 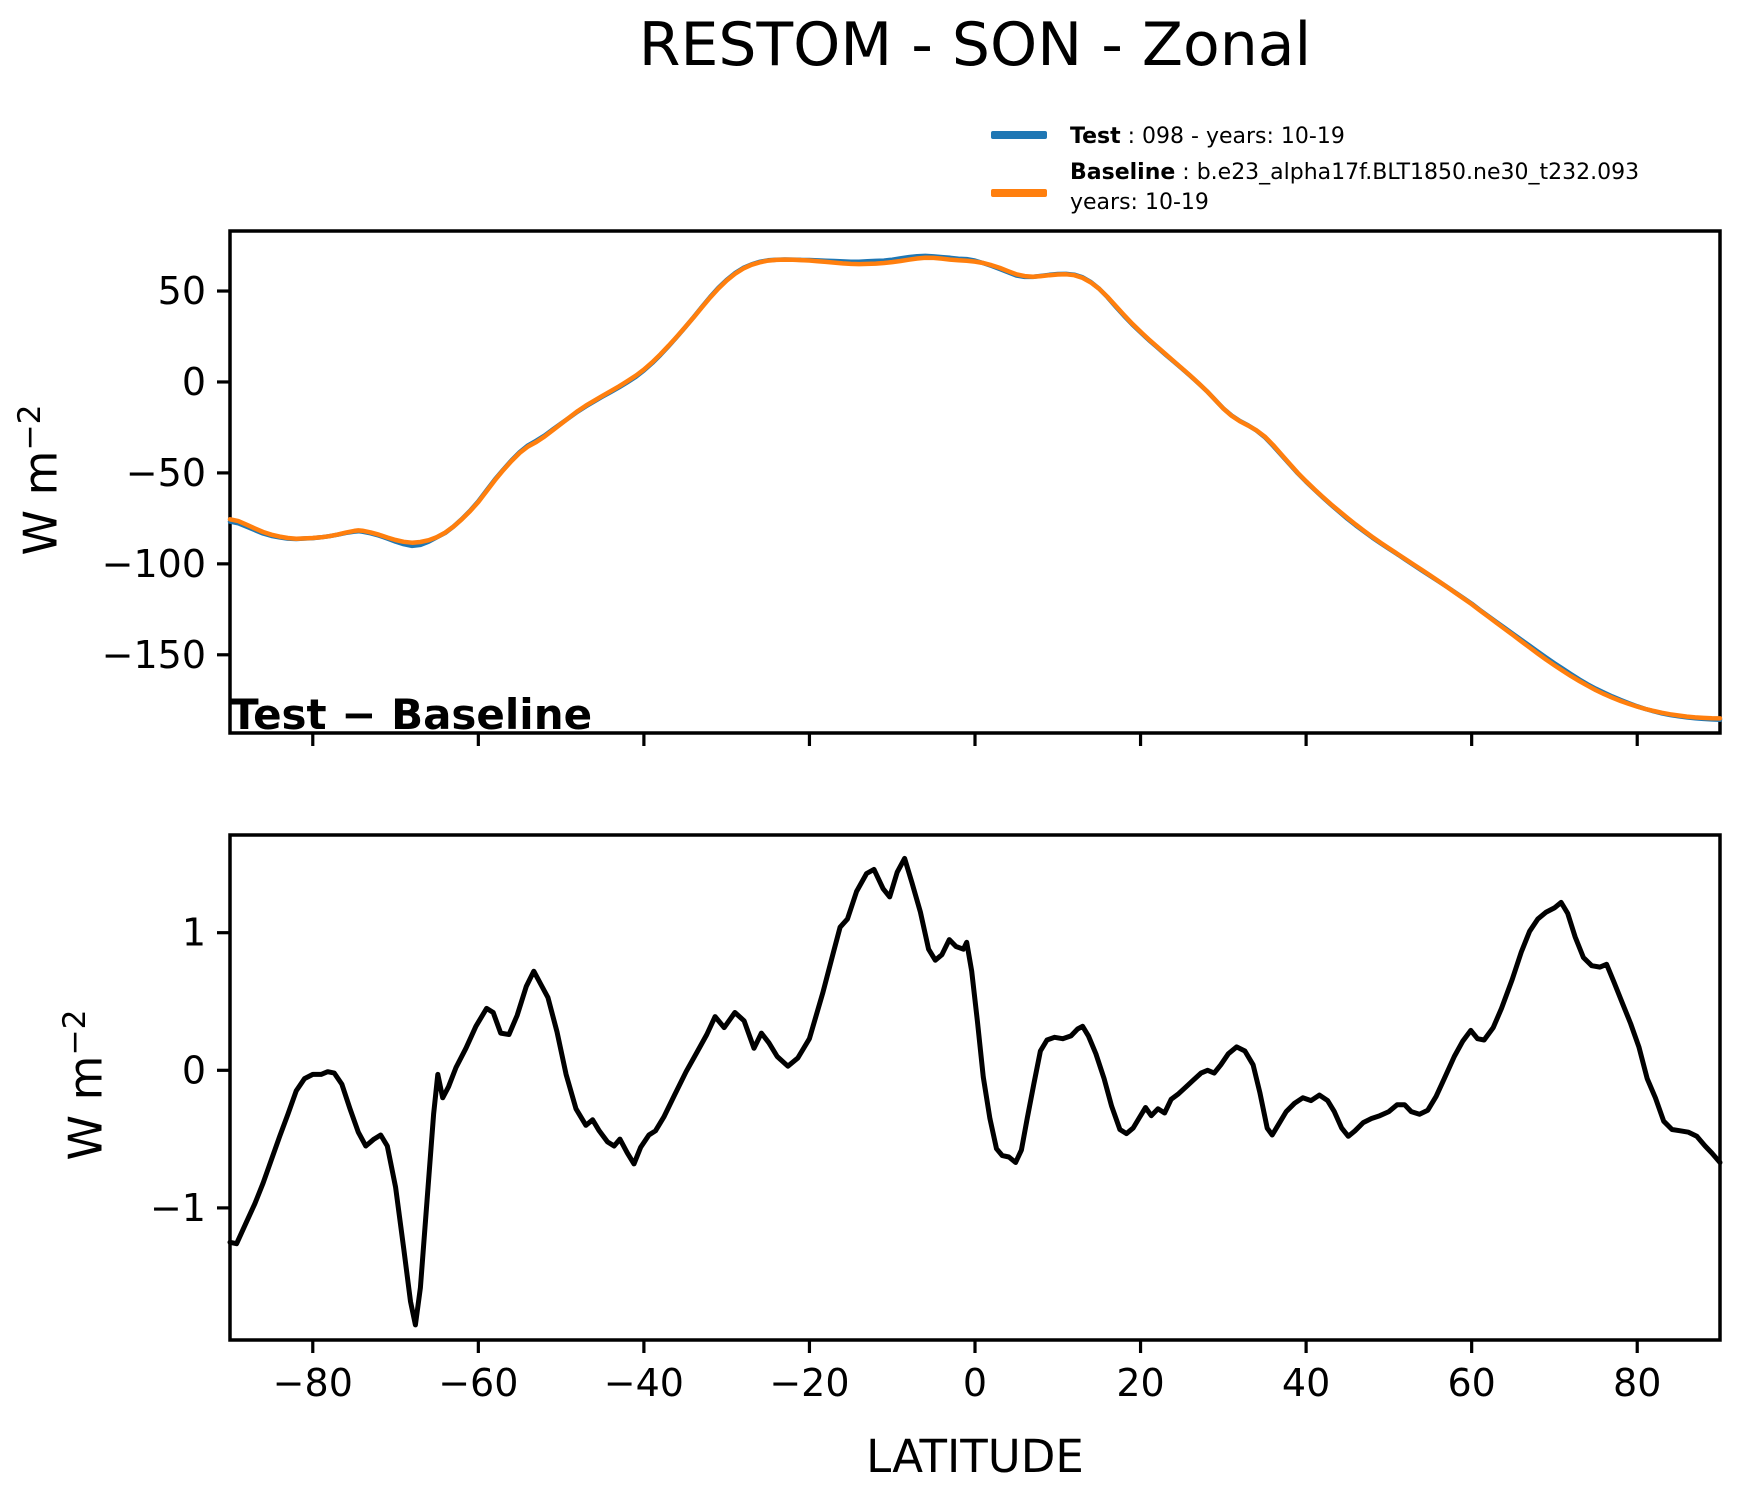 What do you see at coordinates (1471, 1383) in the screenshot?
I see `bottom-plot-x-tick-label: 60` at bounding box center [1471, 1383].